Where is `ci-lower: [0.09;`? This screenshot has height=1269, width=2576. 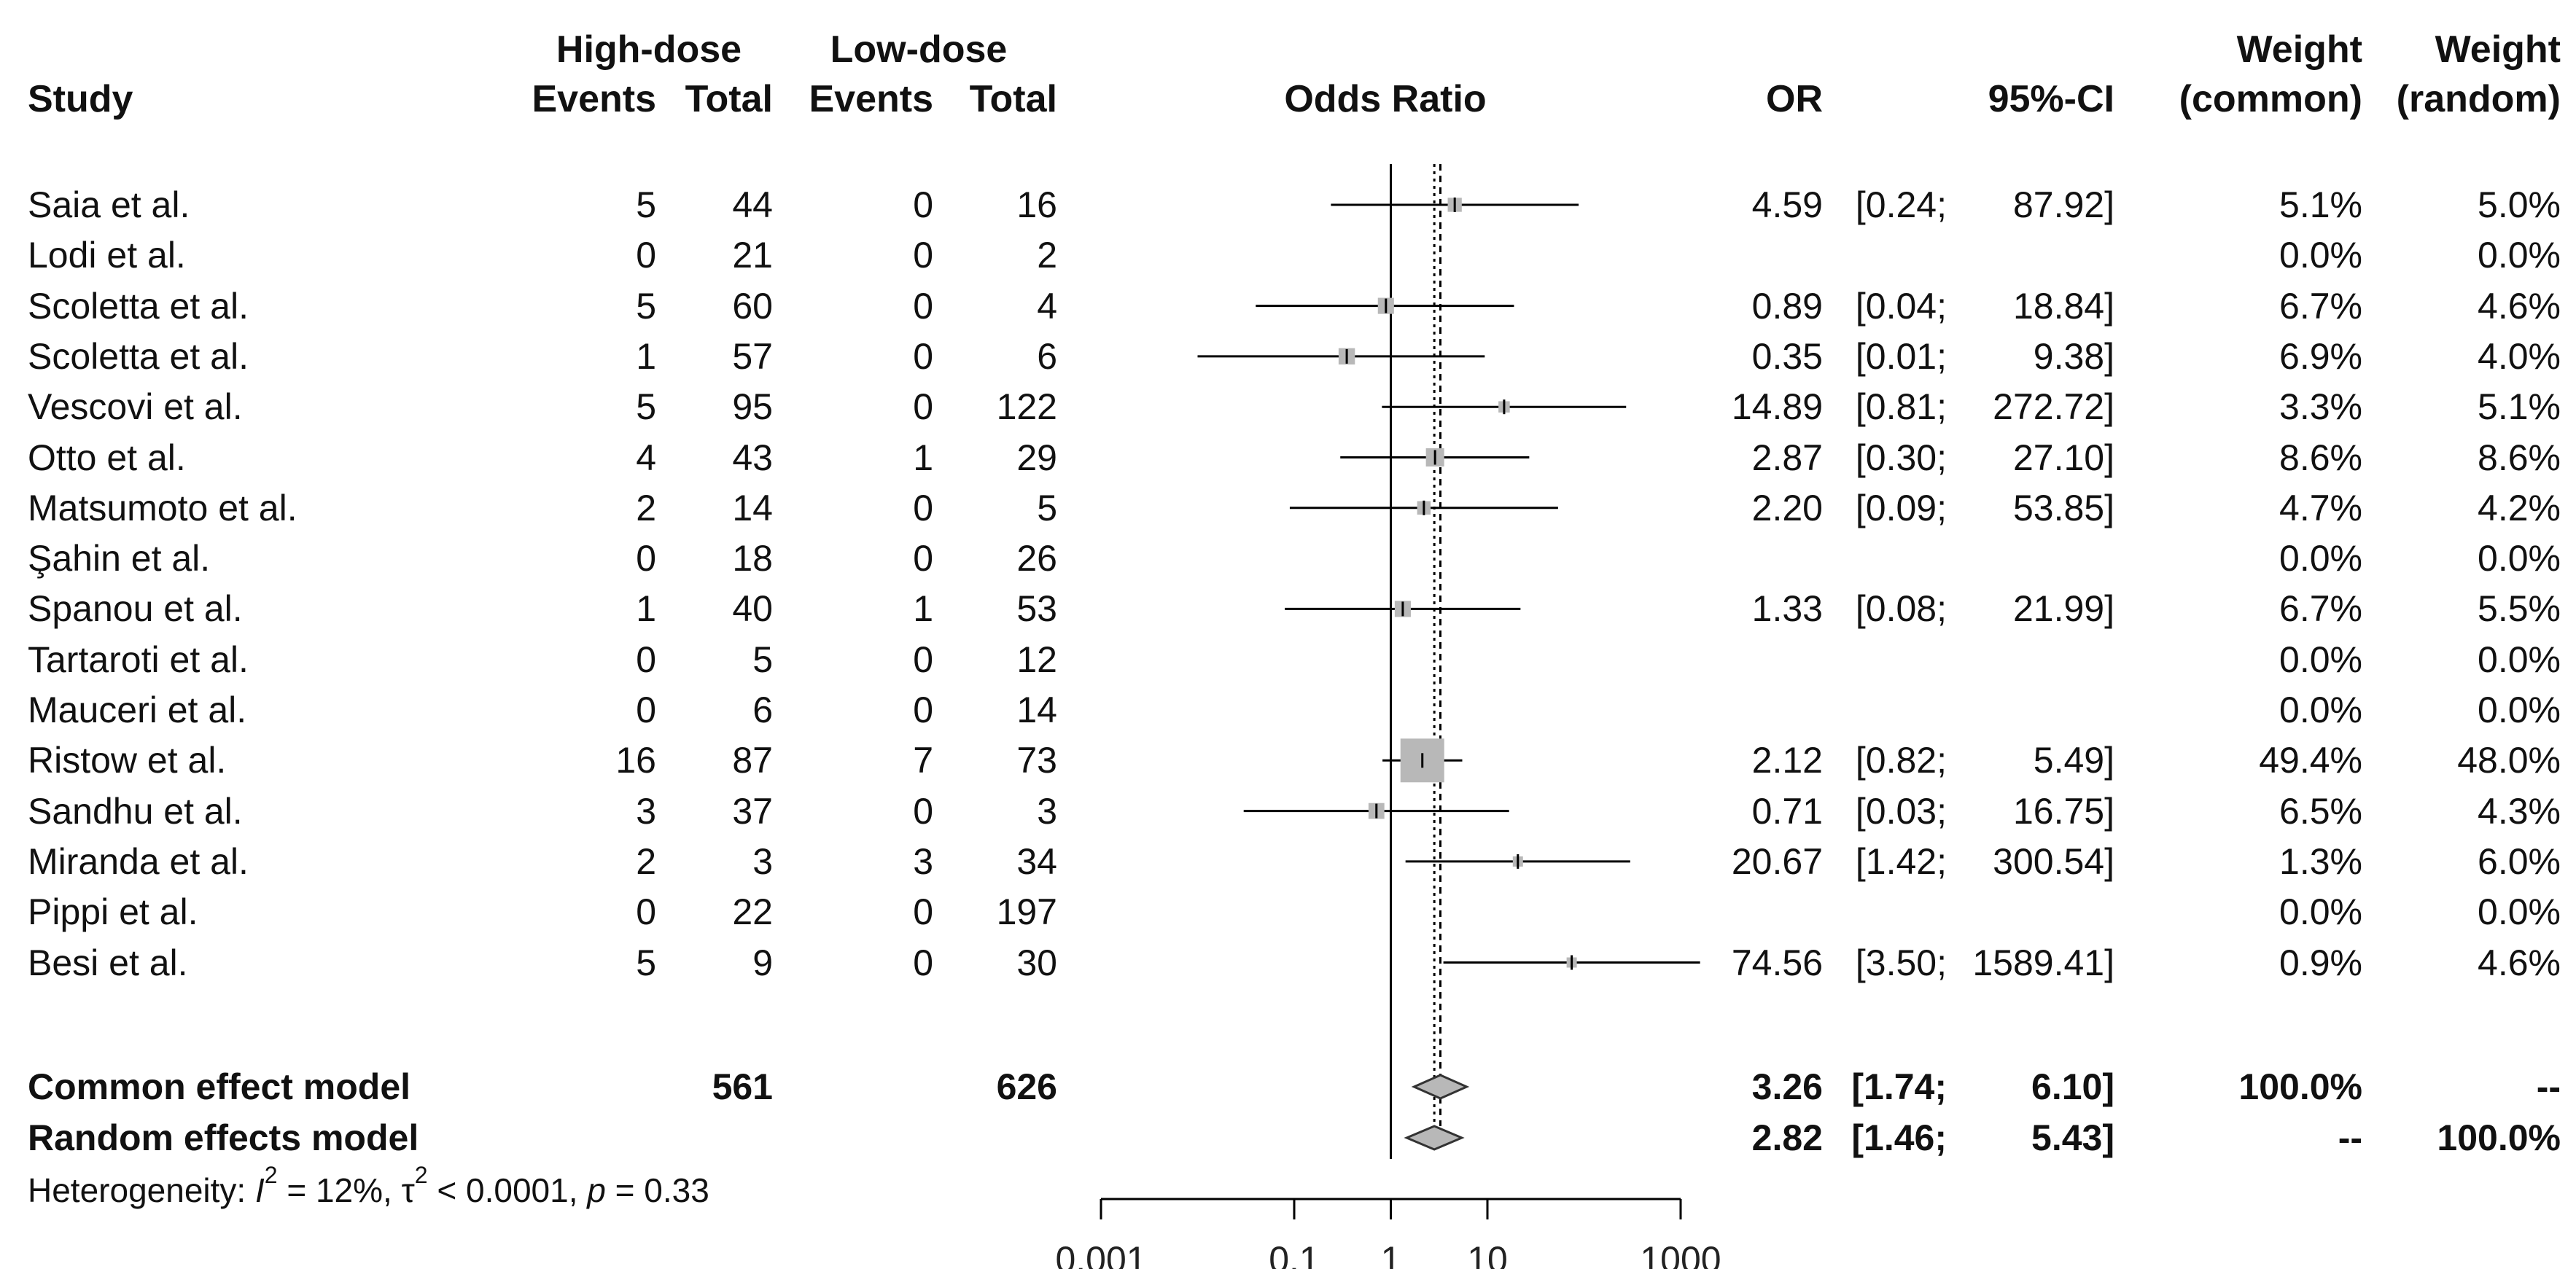 ci-lower: [0.09; is located at coordinates (1901, 507).